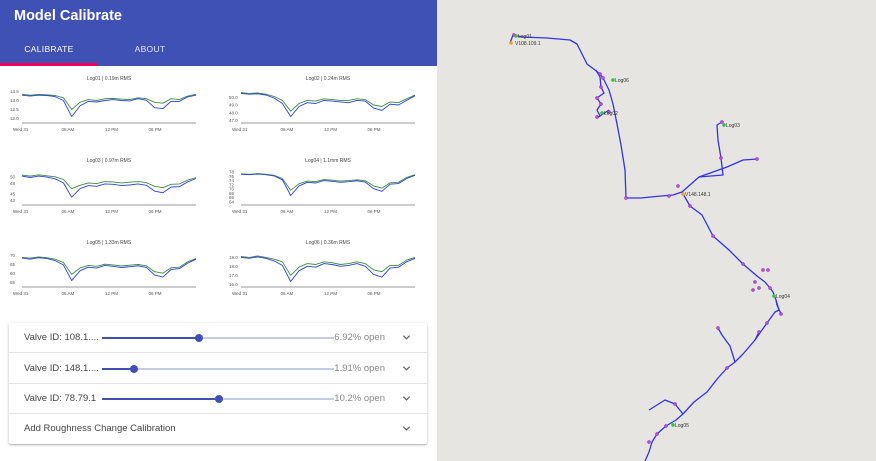 Image resolution: width=876 pixels, height=461 pixels. I want to click on y-tick-label: 66, so click(232, 197).